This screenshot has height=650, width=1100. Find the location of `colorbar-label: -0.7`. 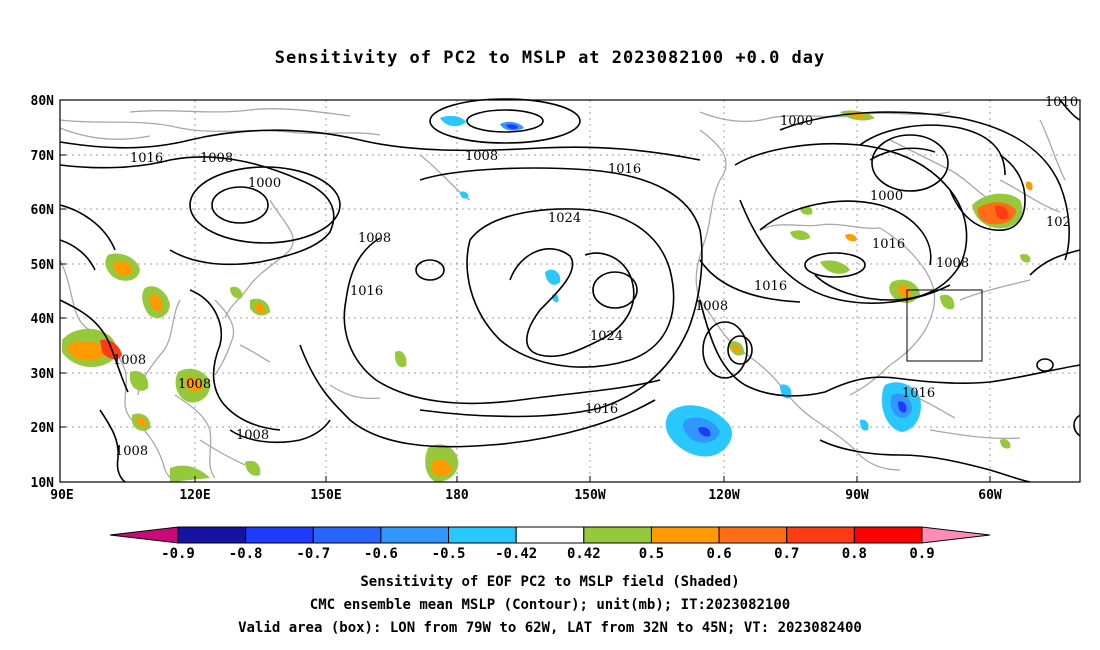

colorbar-label: -0.7 is located at coordinates (313, 554).